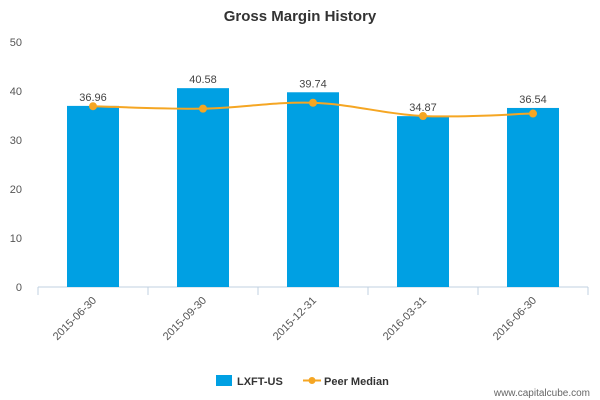 The width and height of the screenshot is (600, 400). What do you see at coordinates (541, 393) in the screenshot?
I see `watermark: www.capitalcube.com` at bounding box center [541, 393].